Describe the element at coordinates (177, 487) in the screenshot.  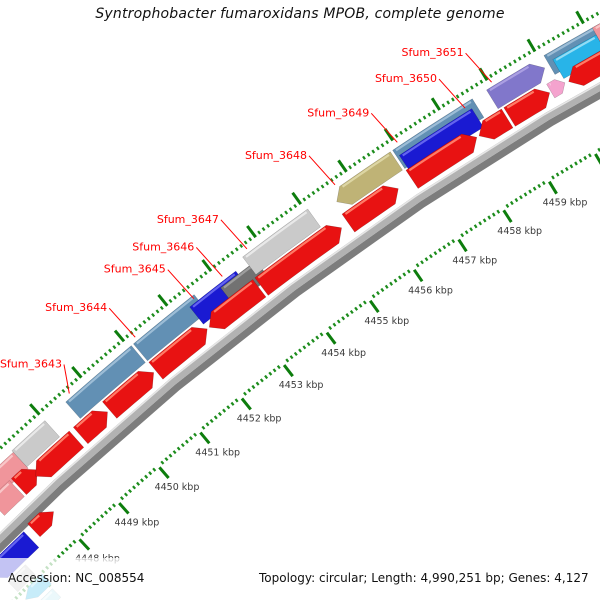
I see `kbp-tick-label: 4450 kbp` at that location.